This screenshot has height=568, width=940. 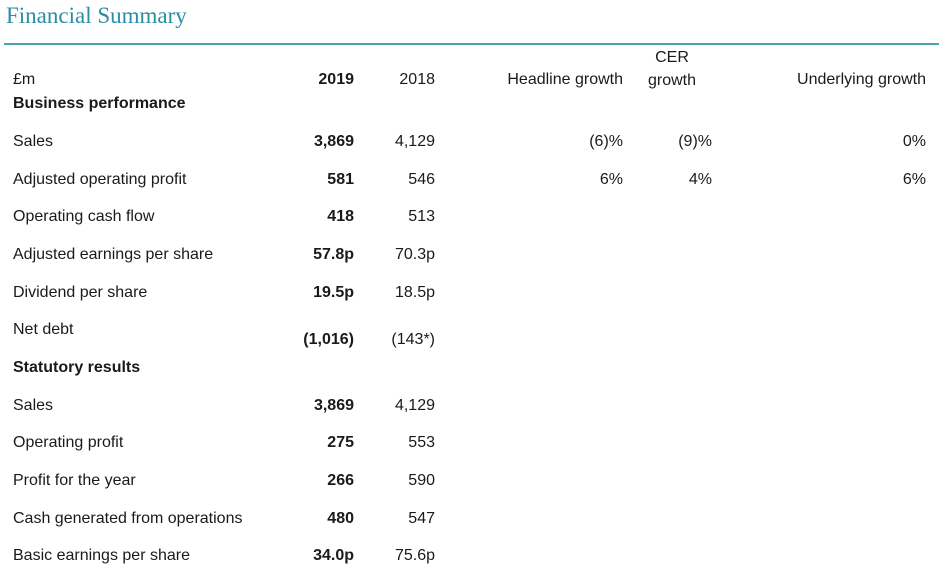 I want to click on cell-2019: 418, so click(x=340, y=216).